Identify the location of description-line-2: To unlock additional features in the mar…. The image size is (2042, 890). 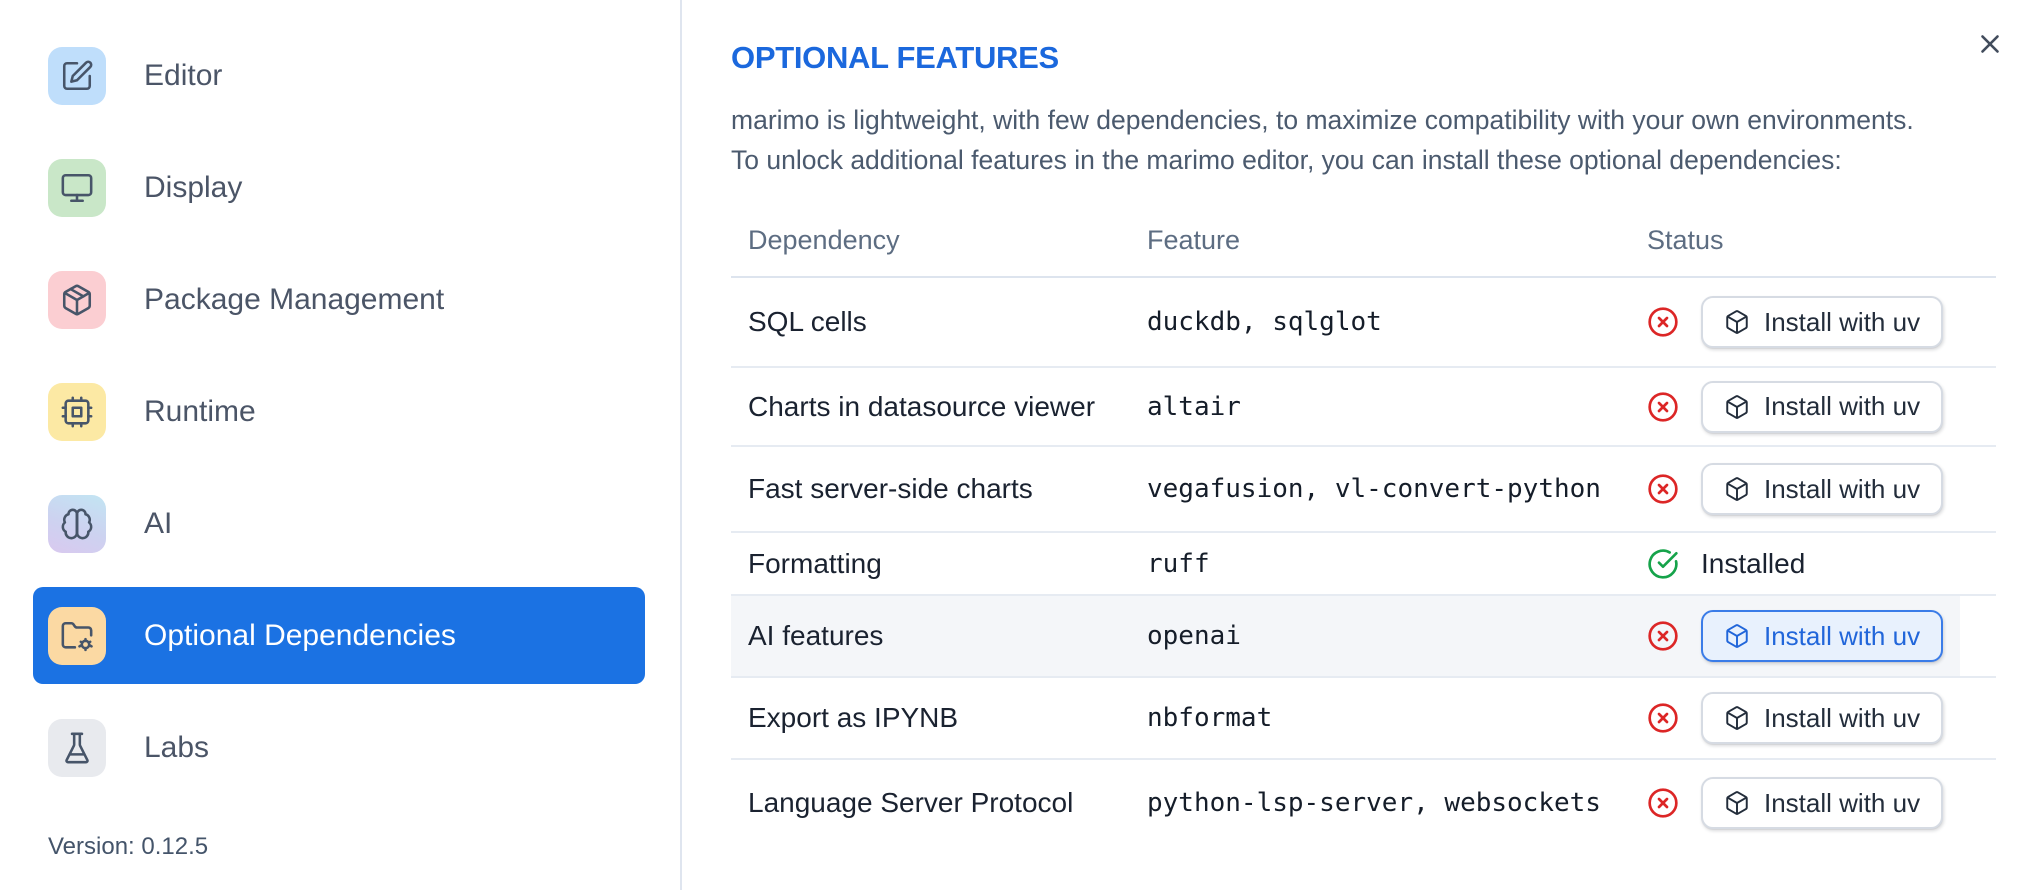
(1286, 160).